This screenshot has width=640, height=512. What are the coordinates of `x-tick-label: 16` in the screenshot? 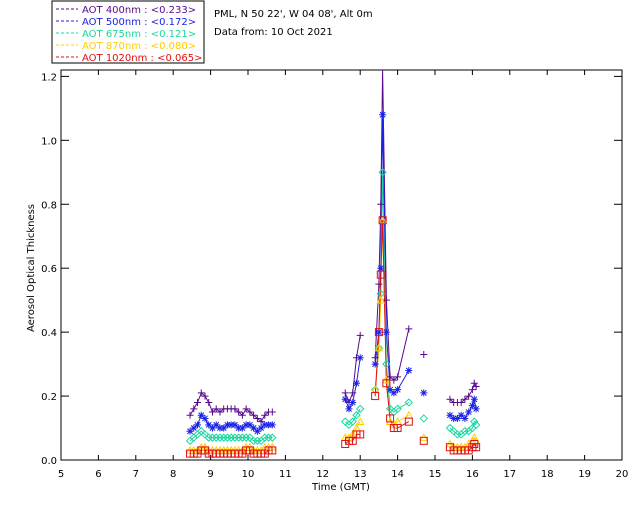 It's located at (472, 474).